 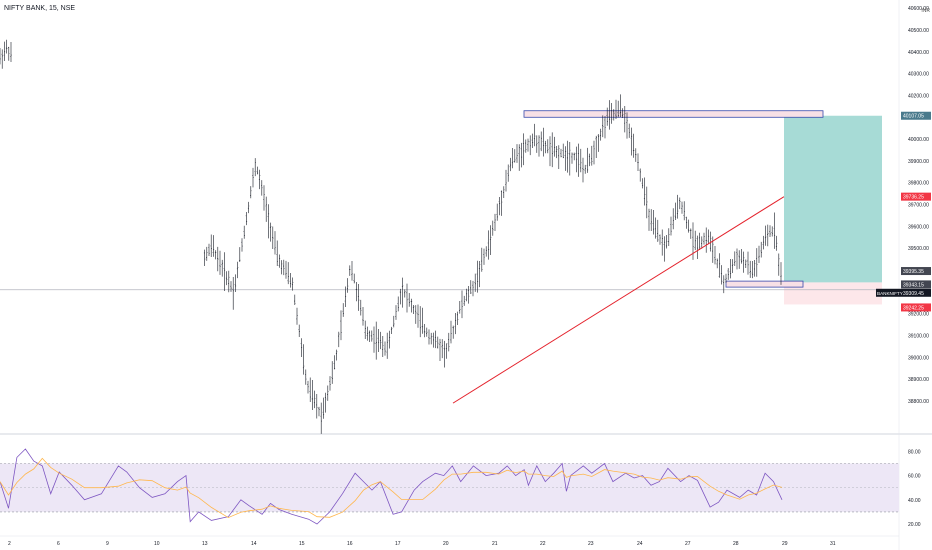 What do you see at coordinates (40, 8) in the screenshot?
I see `symbol-label: NIFTY BANK, 15, NSE` at bounding box center [40, 8].